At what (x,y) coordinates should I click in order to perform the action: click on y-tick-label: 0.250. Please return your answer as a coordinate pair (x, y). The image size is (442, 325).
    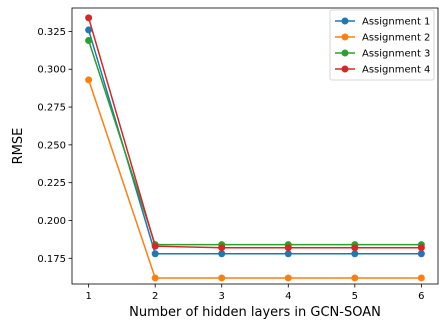
    Looking at the image, I should click on (51, 145).